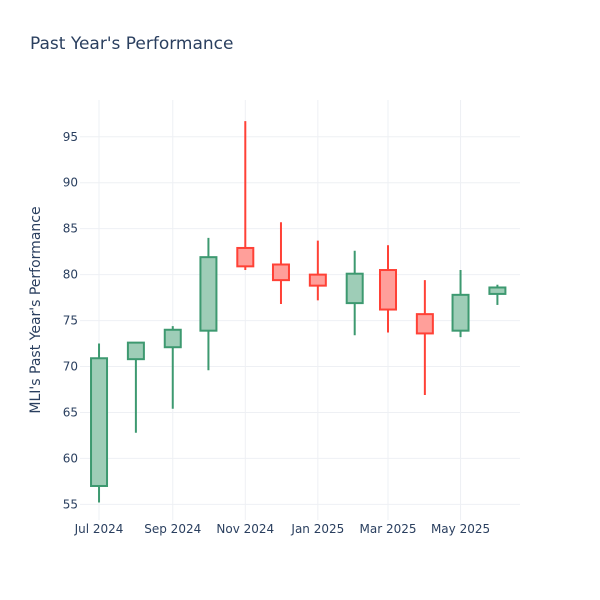  I want to click on y-tick-label: 80, so click(70, 275).